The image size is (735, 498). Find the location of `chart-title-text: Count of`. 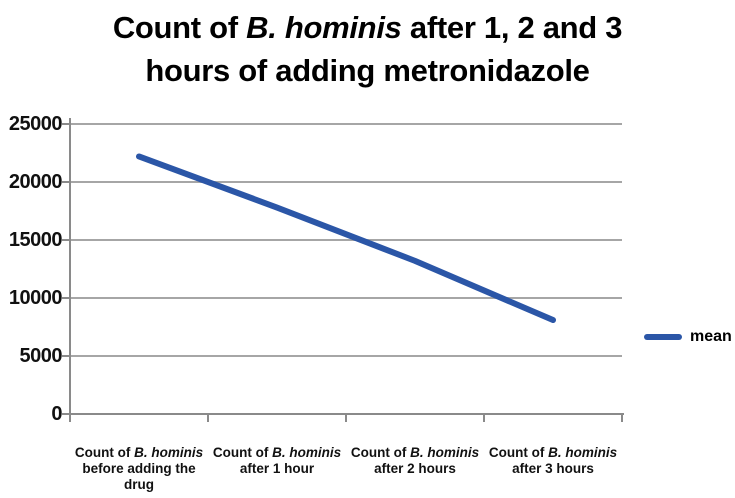

chart-title-text: Count of is located at coordinates (179, 27).